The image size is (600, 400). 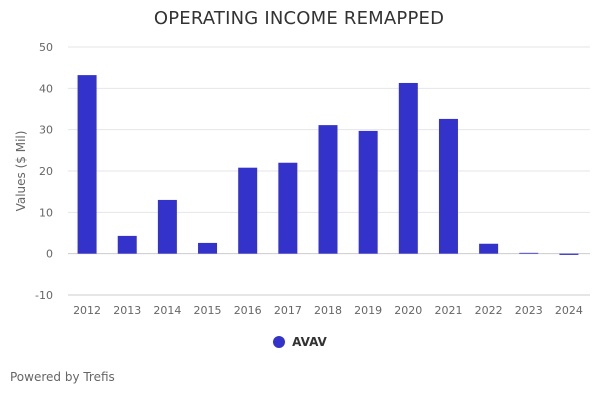 I want to click on y-tick-label: 30, so click(x=46, y=130).